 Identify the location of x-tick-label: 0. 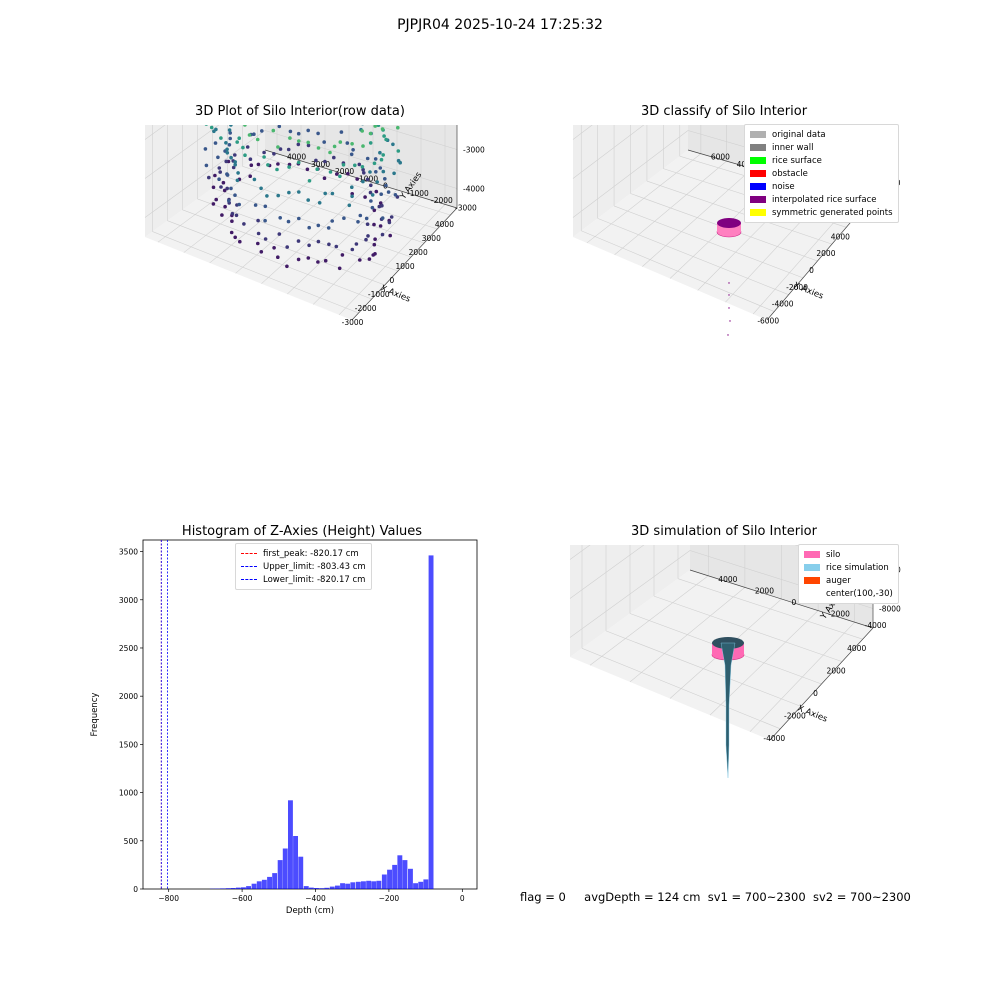
(811, 270).